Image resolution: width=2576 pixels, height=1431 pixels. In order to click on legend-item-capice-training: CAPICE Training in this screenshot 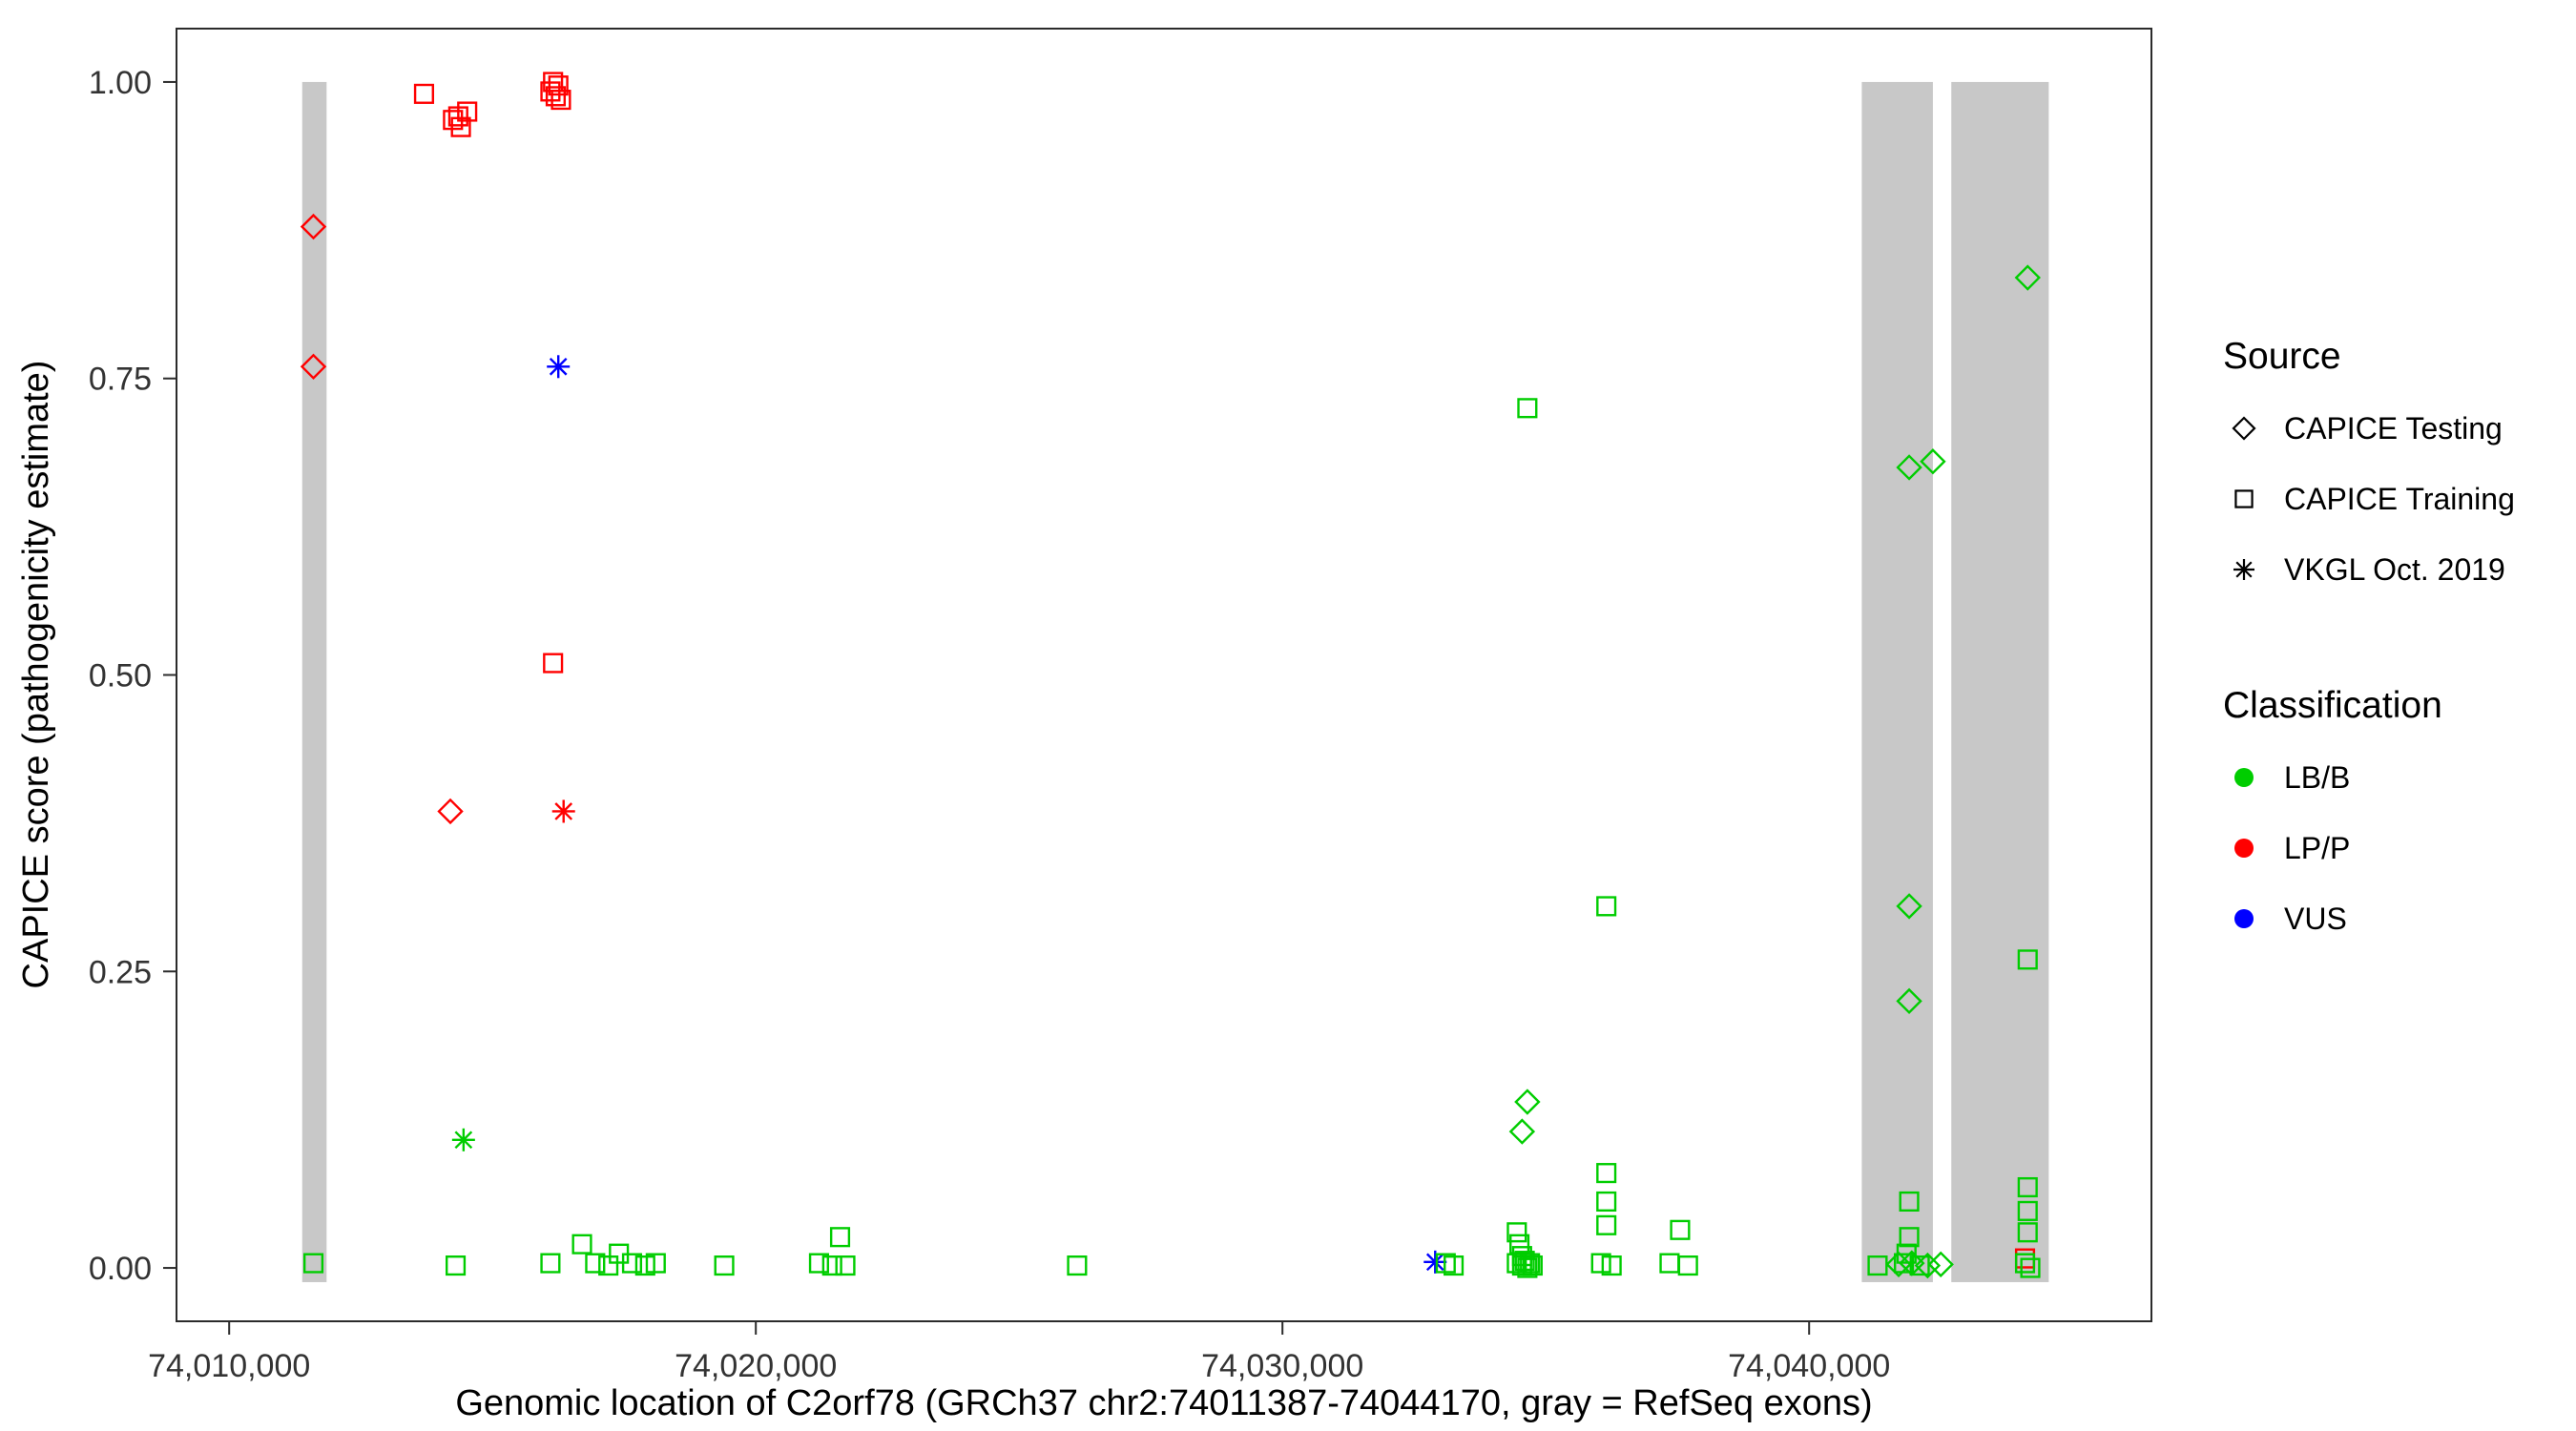, I will do `click(2369, 499)`.